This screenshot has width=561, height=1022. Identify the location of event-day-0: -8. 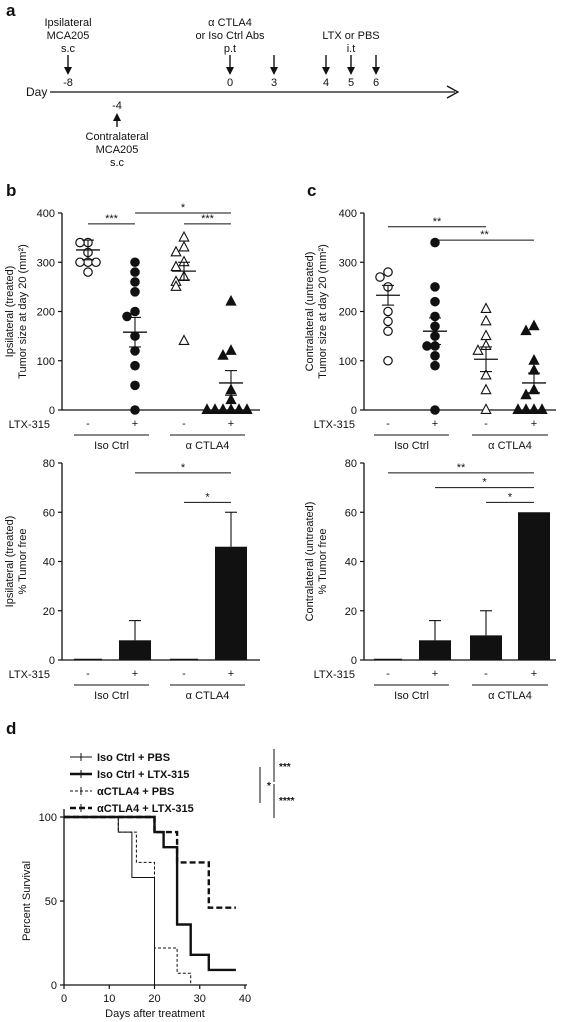
(68, 83).